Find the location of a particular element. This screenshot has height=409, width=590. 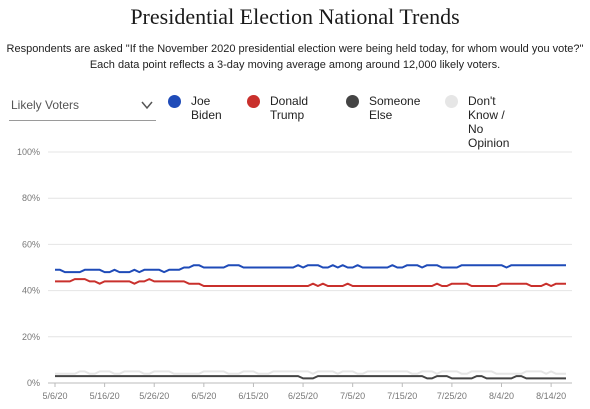

y-tick-label: 100% is located at coordinates (28, 152).